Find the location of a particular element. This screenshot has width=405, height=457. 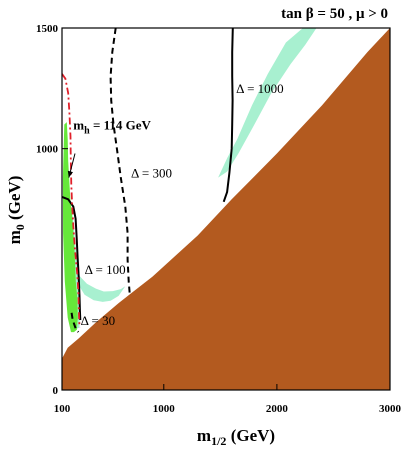

higgs-arrowhead is located at coordinates (70, 174).